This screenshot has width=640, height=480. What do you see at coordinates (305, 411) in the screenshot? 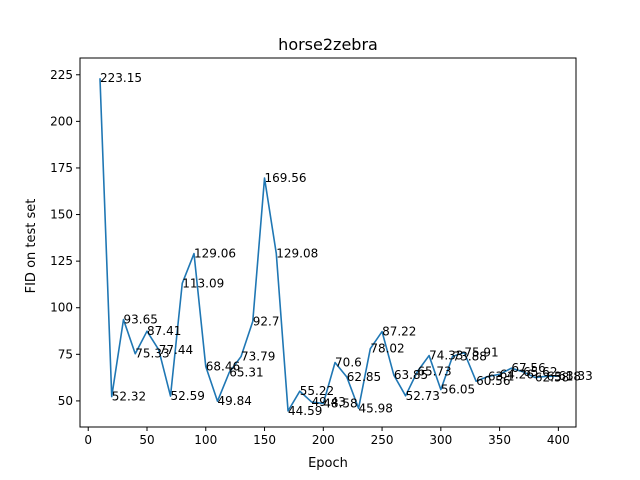
I see `data-label: 44.59` at bounding box center [305, 411].